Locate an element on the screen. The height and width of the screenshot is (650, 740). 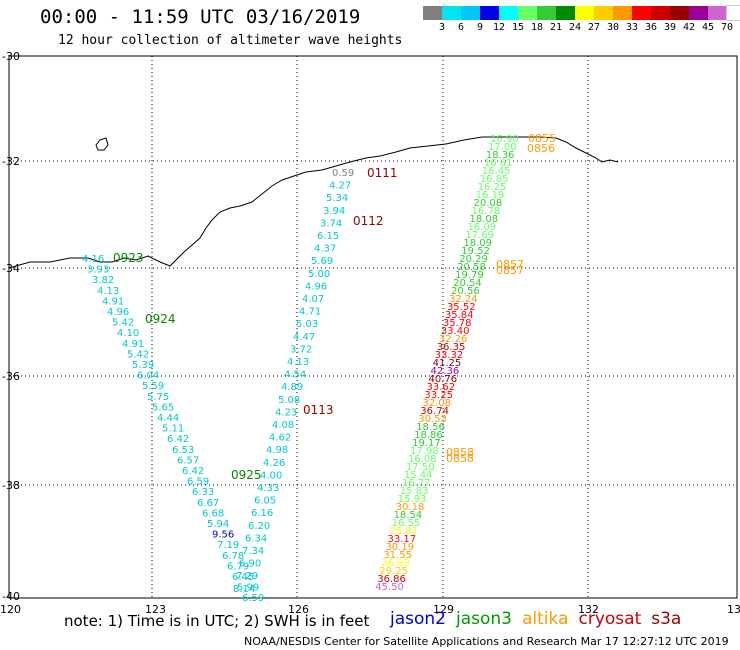
swh-value-jason2: 3.93 is located at coordinates (98, 270).